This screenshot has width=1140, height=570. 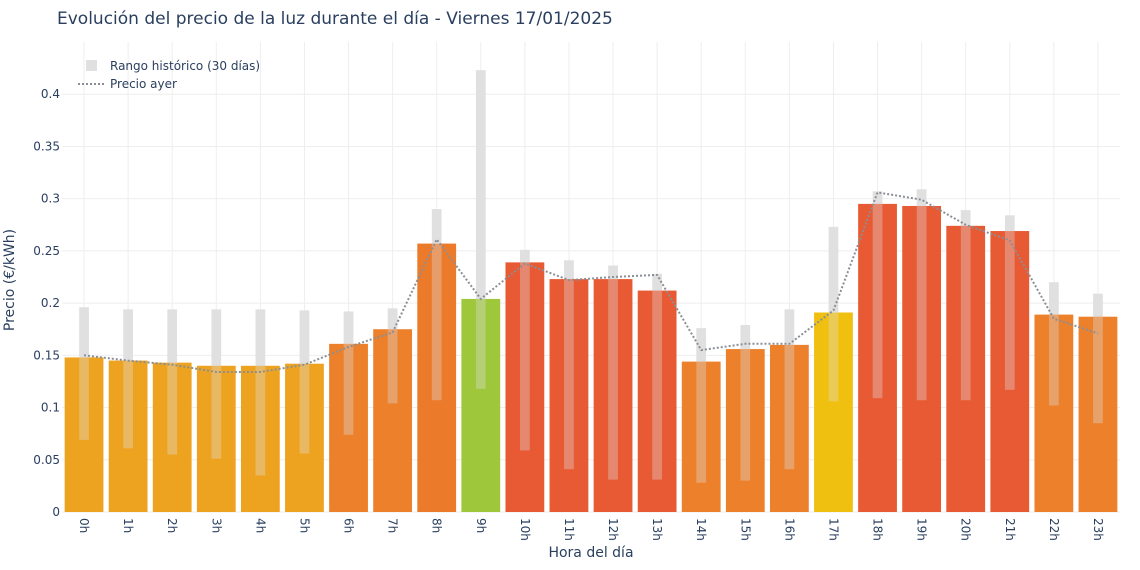 What do you see at coordinates (481, 525) in the screenshot?
I see `x-tick-label: 9h` at bounding box center [481, 525].